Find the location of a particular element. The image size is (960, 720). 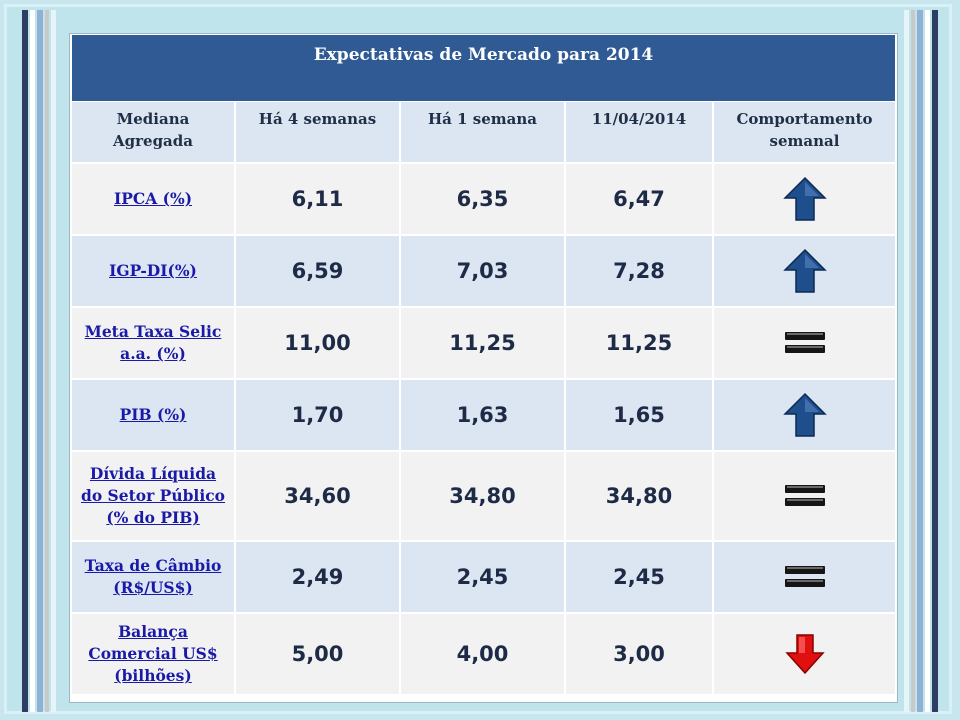

value-cell-v1: 1,70 is located at coordinates (318, 416).